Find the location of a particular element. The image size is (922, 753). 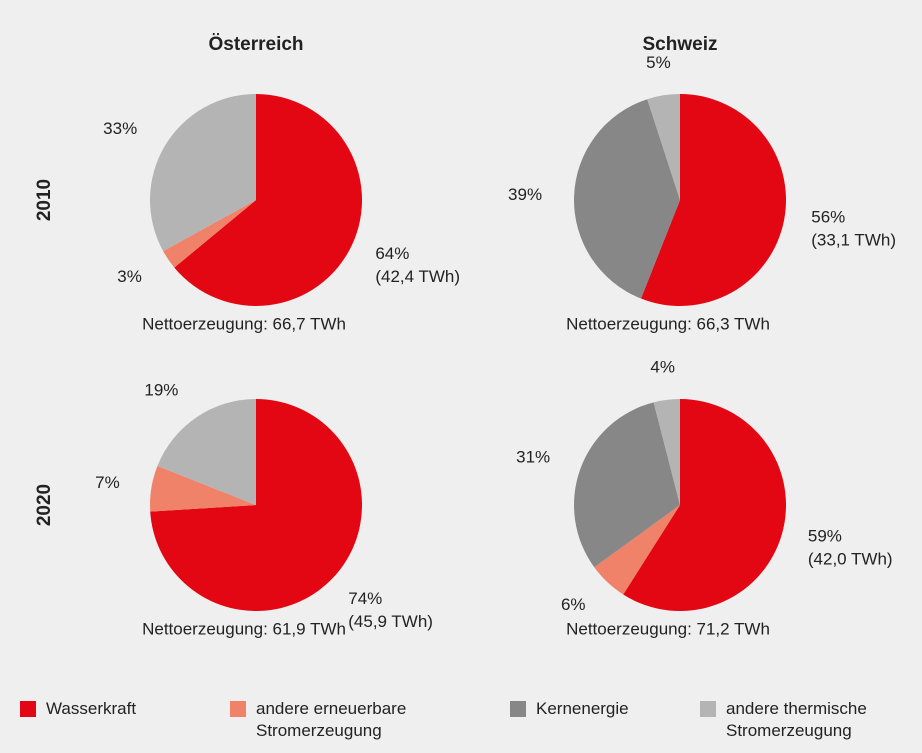

pie-subtitle: Nettoerzeugung: 66,3 TWh is located at coordinates (668, 323).